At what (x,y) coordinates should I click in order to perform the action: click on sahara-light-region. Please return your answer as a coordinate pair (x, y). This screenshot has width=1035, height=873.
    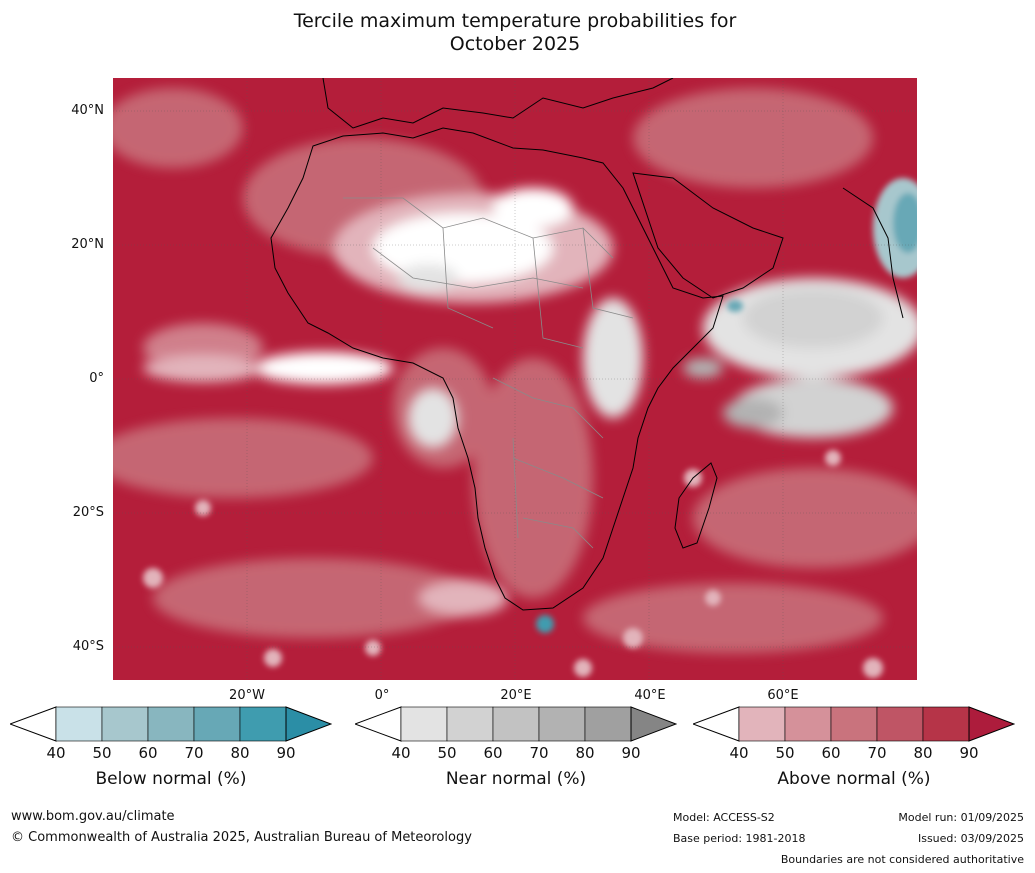
    Looking at the image, I should click on (473, 245).